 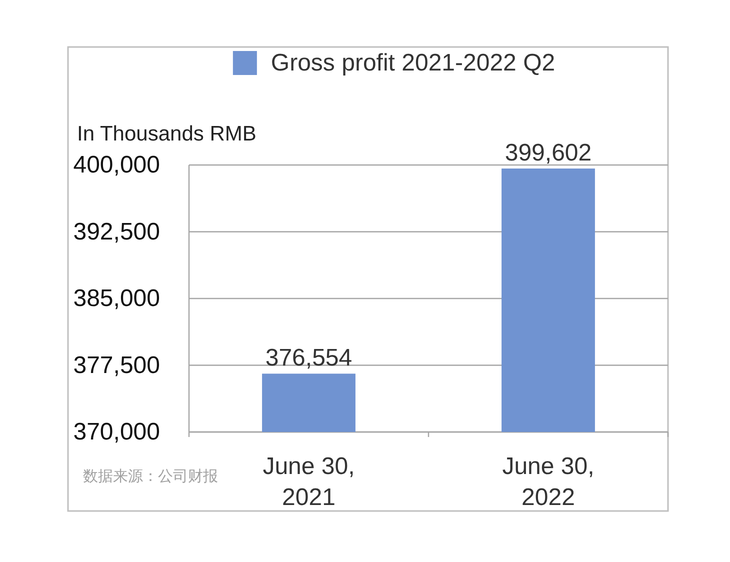 What do you see at coordinates (308, 358) in the screenshot?
I see `data-label: 376,554` at bounding box center [308, 358].